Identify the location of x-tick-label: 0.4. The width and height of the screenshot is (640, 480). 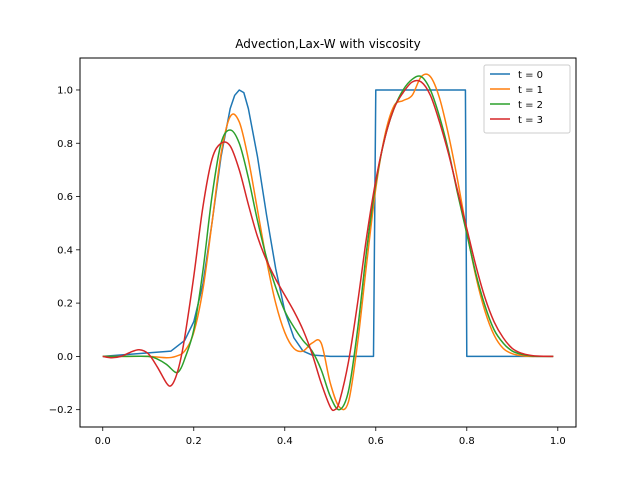
(285, 441).